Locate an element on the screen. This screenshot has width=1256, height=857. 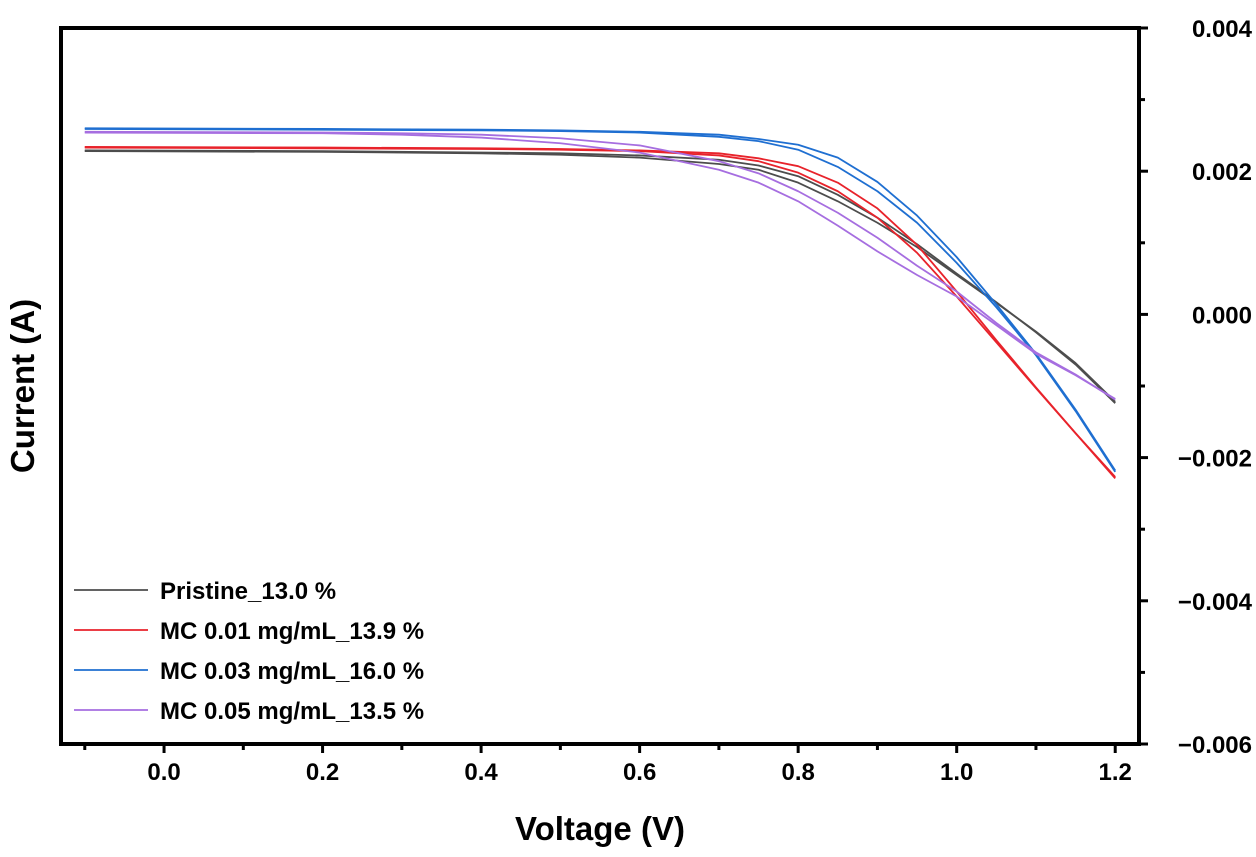
legend-item: Pristine_13.0 % is located at coordinates (205, 591).